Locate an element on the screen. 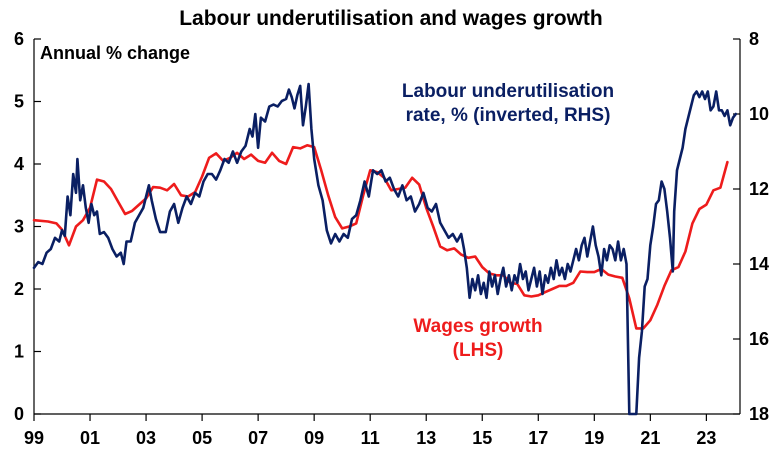 This screenshot has height=450, width=775. x-tick-label: 19 is located at coordinates (594, 438).